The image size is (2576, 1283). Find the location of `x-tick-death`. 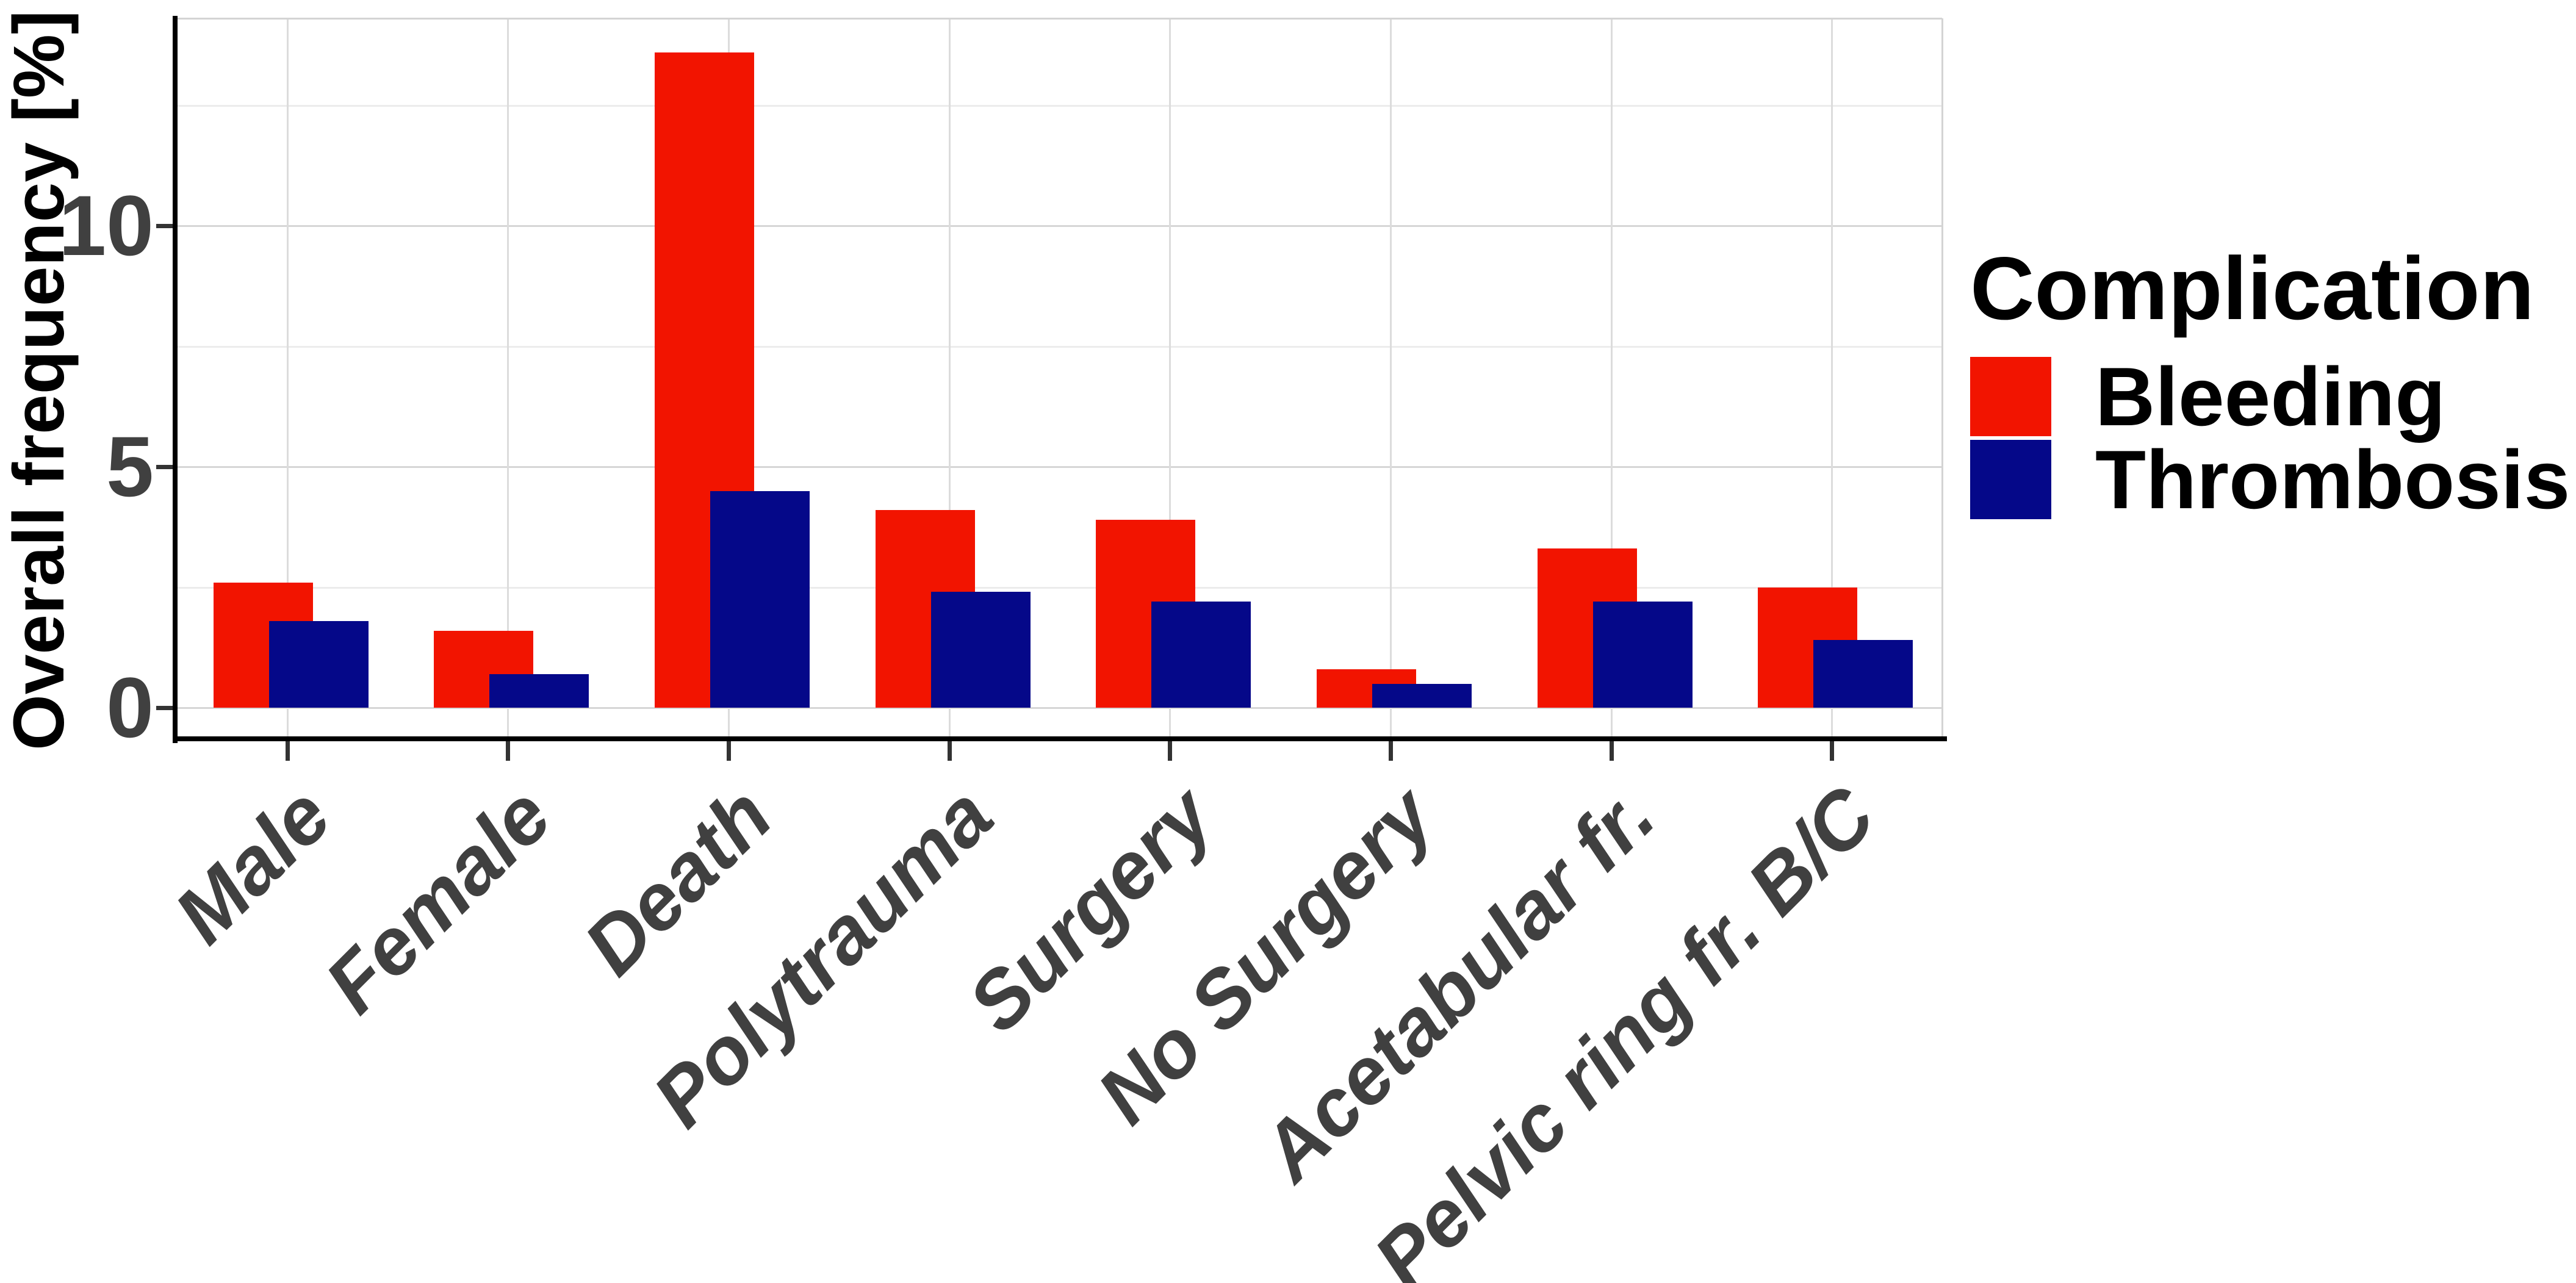

x-tick-death is located at coordinates (729, 751).